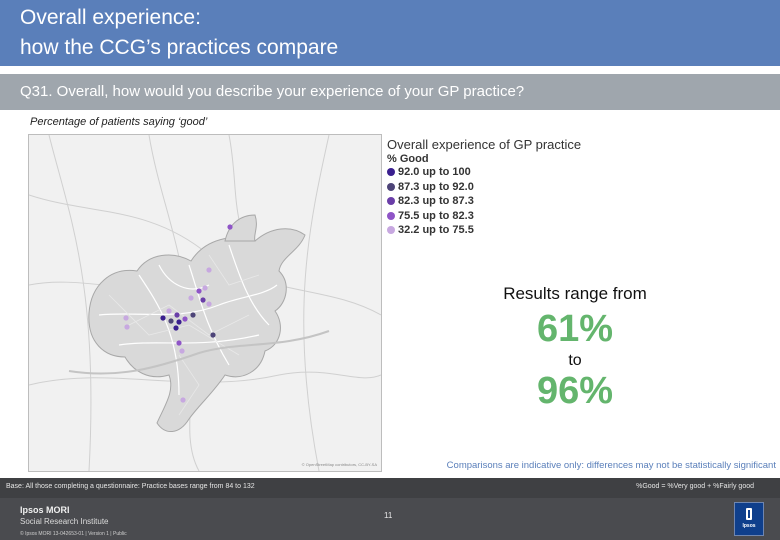  I want to click on page-title-line-2: how the CCG’s practices compare, so click(179, 47).